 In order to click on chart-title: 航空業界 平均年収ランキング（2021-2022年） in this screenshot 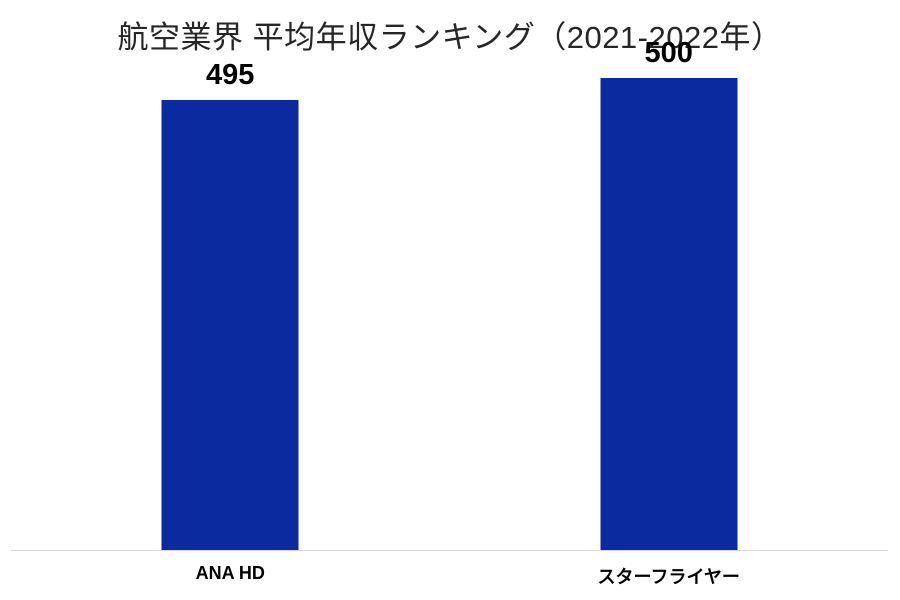, I will do `click(450, 37)`.